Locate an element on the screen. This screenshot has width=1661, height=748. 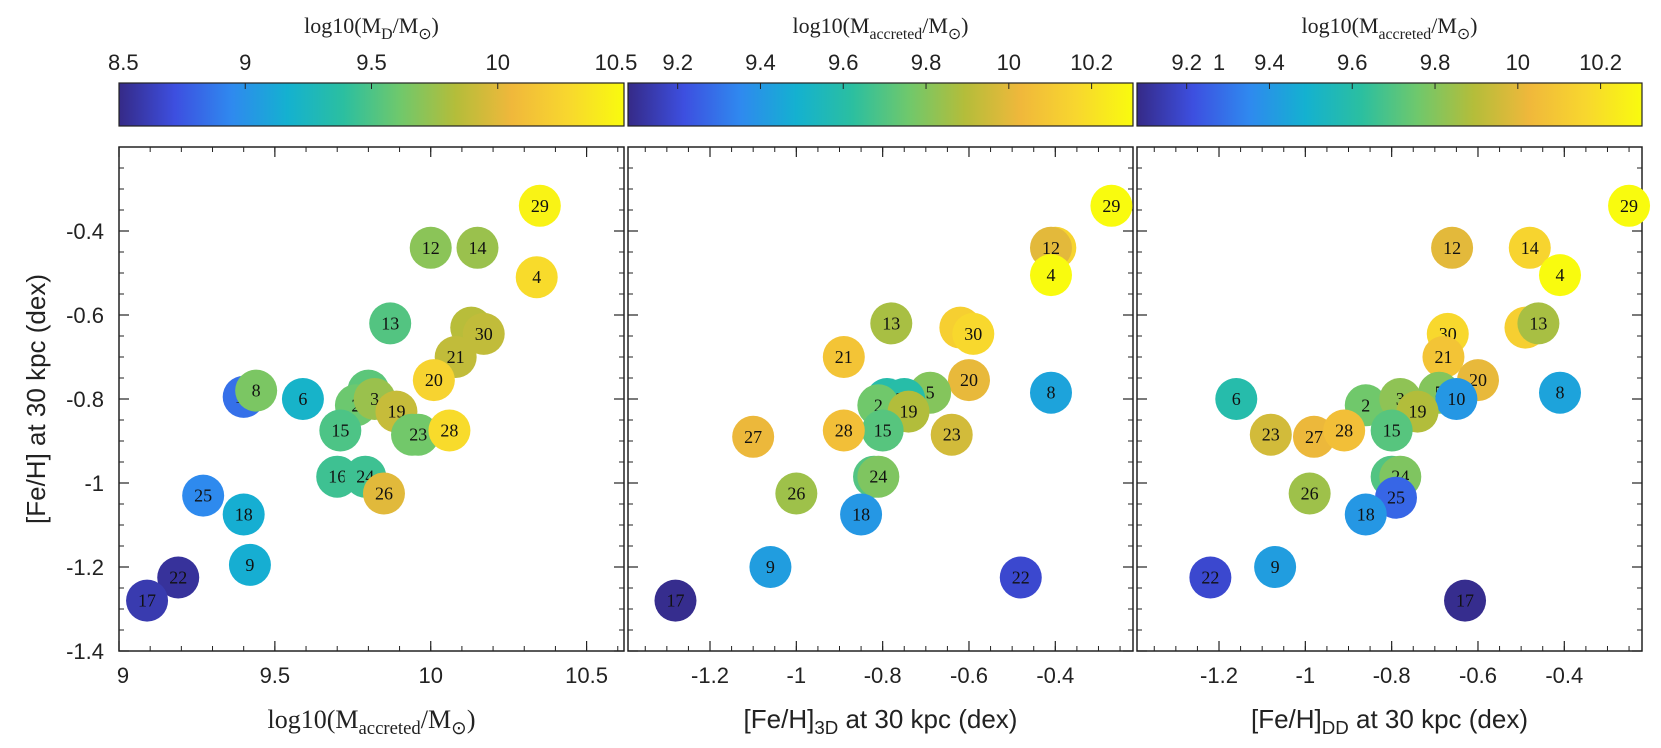
data-point: 12 is located at coordinates (1452, 247).